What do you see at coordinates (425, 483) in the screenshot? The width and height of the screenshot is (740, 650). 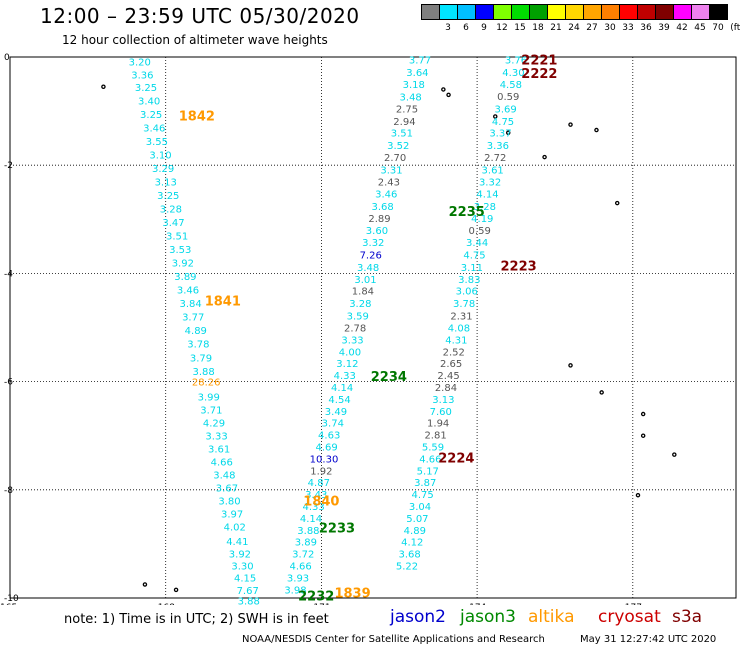 I see `wave-height-label: 3.87` at bounding box center [425, 483].